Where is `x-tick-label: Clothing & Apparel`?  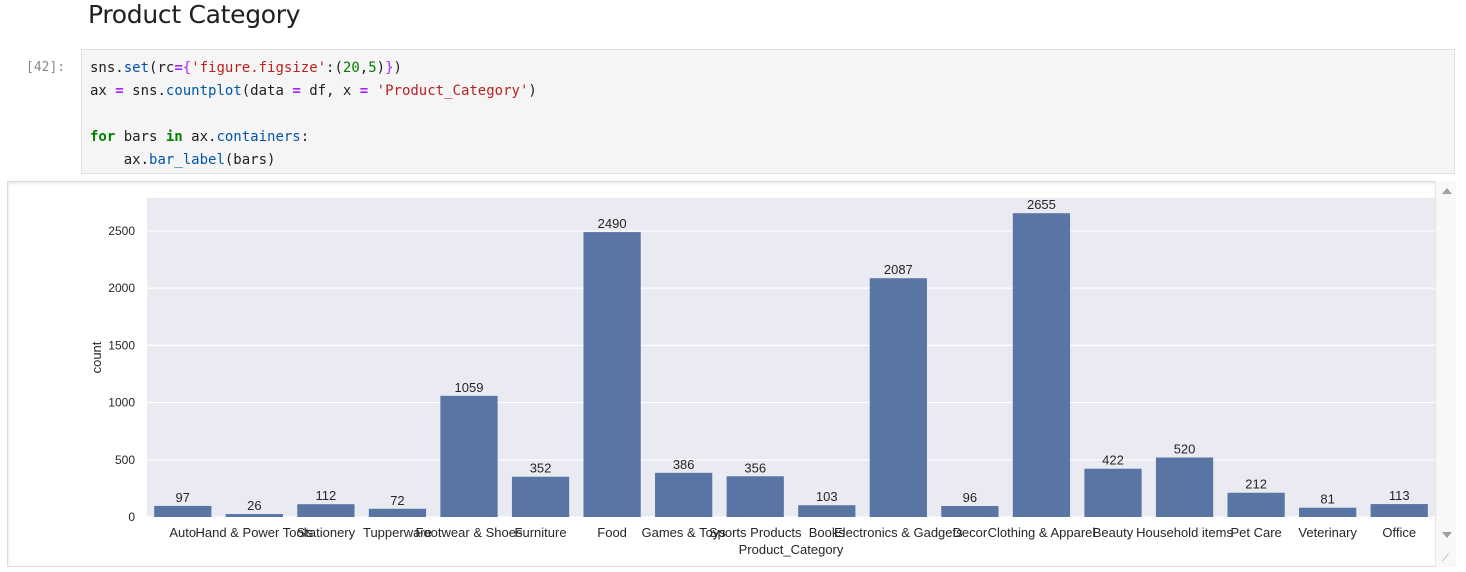
x-tick-label: Clothing & Apparel is located at coordinates (1042, 532).